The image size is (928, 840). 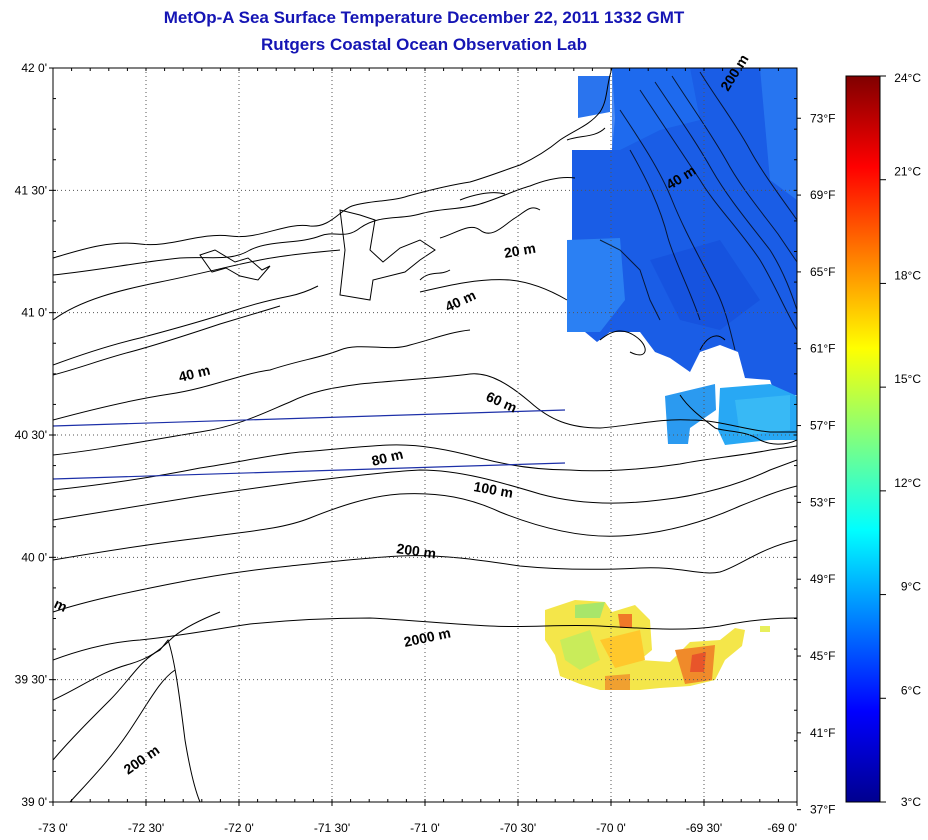 What do you see at coordinates (427, 637) in the screenshot?
I see `isobath-label: 2000 m` at bounding box center [427, 637].